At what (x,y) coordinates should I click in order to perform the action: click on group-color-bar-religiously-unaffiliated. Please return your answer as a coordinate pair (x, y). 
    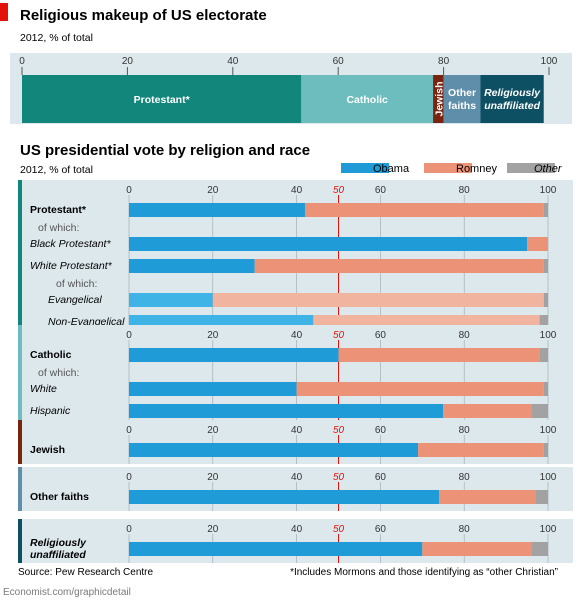
    Looking at the image, I should click on (20, 541).